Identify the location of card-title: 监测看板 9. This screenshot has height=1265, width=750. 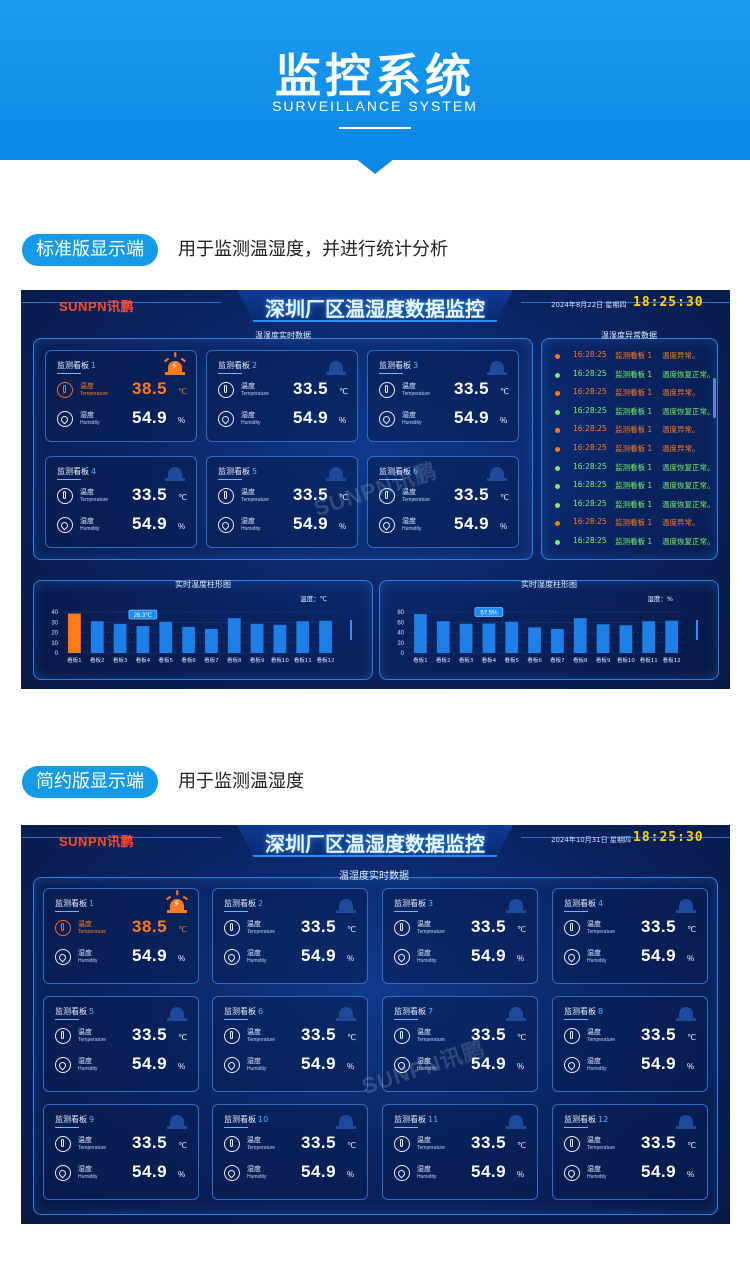
(74, 1119).